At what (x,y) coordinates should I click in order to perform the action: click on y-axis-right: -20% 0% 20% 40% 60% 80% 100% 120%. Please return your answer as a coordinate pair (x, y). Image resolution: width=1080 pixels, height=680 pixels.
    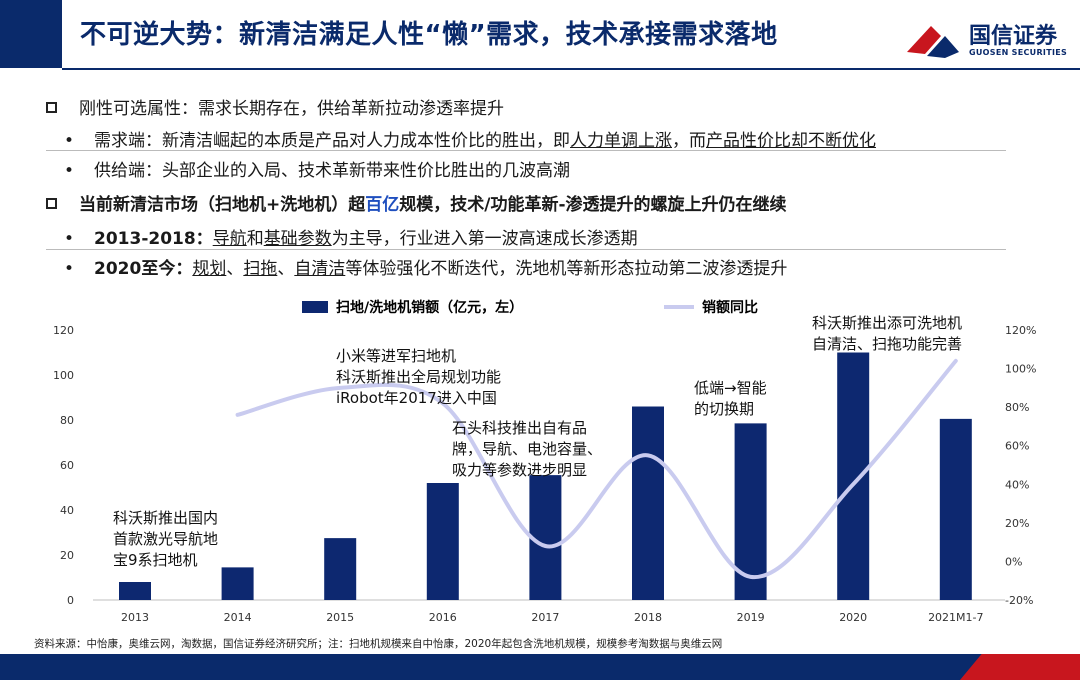
    Looking at the image, I should click on (1020, 465).